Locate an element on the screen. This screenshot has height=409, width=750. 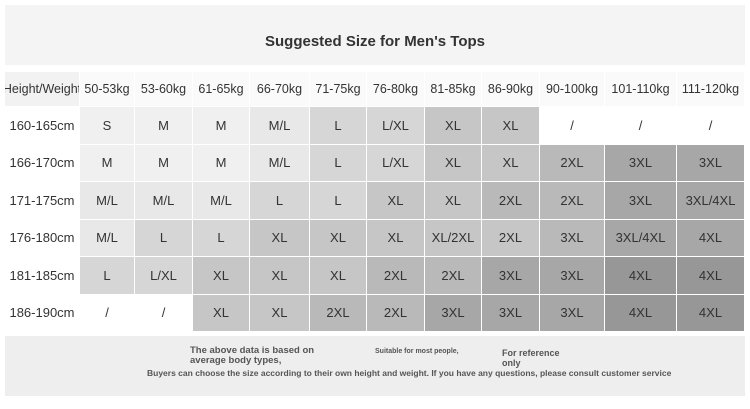
column-header: 76-80kg is located at coordinates (396, 89).